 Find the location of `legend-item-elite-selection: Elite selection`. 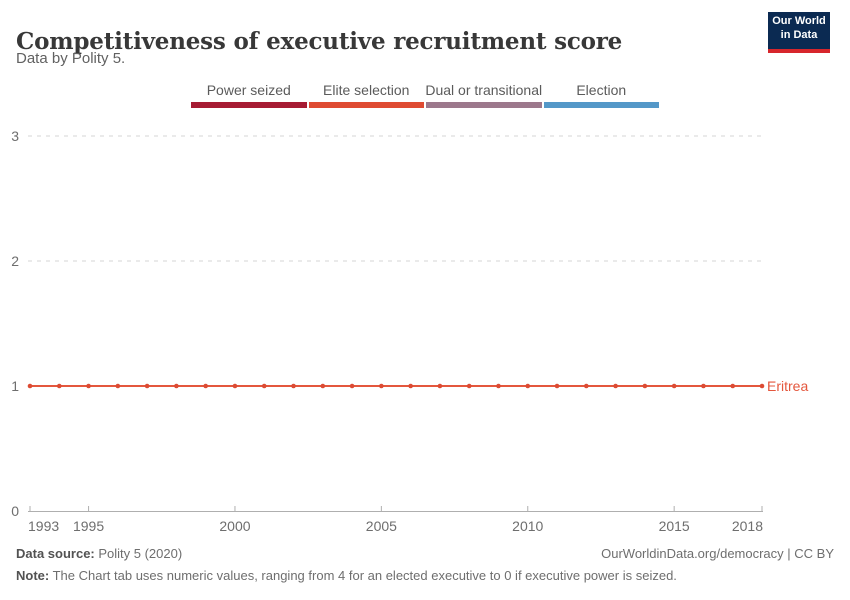

legend-item-elite-selection: Elite selection is located at coordinates (367, 95).